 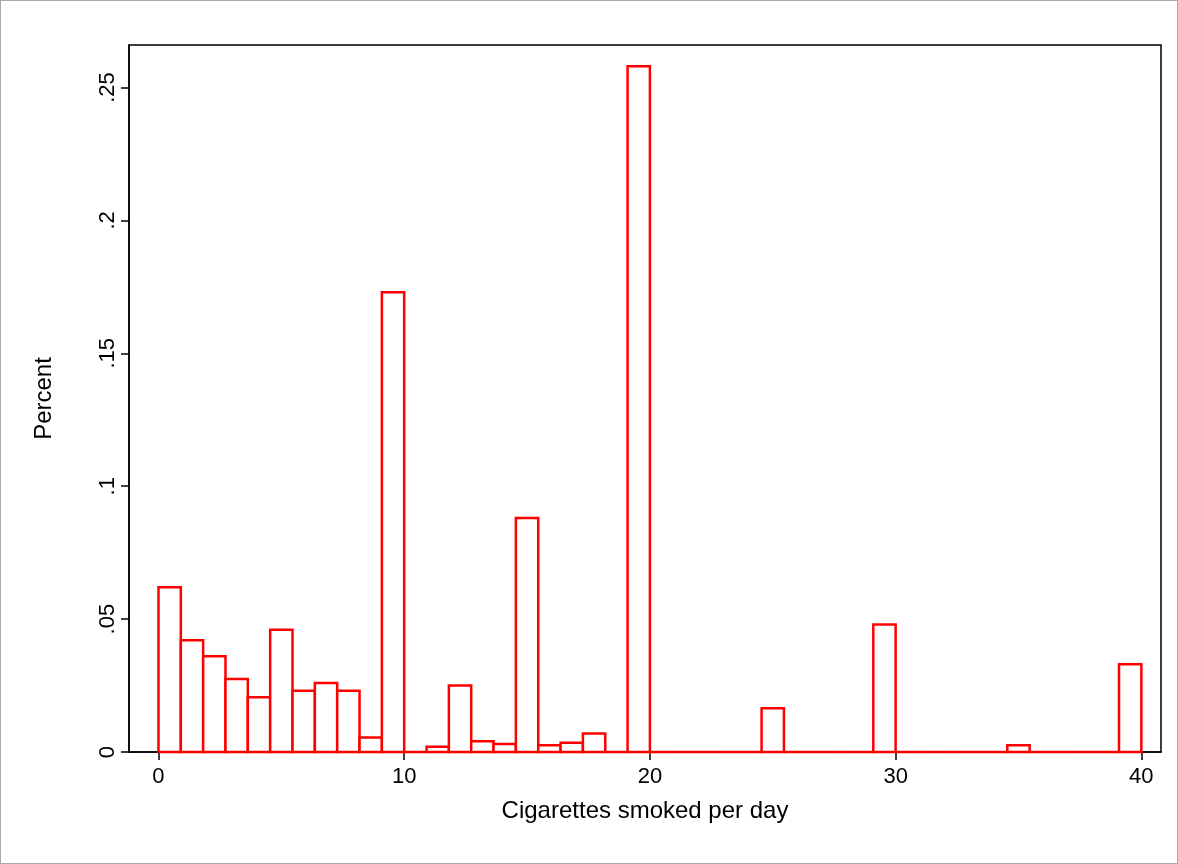 I want to click on y-tick-label: .15, so click(x=106, y=353).